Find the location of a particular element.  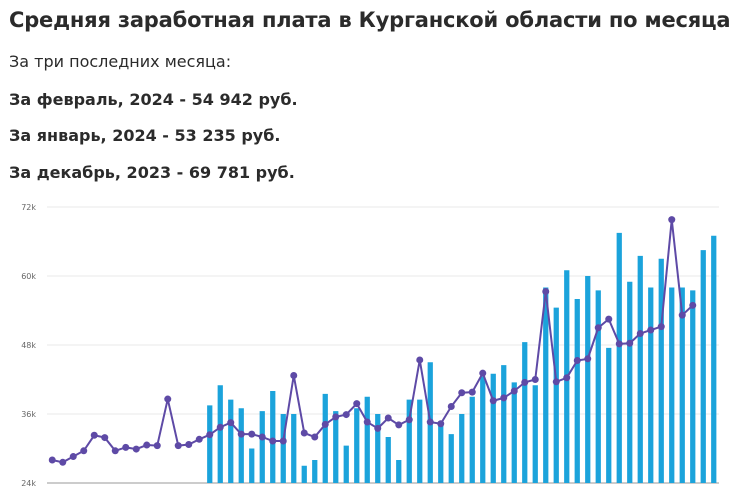

y-tick-label: 48k is located at coordinates (28, 345).